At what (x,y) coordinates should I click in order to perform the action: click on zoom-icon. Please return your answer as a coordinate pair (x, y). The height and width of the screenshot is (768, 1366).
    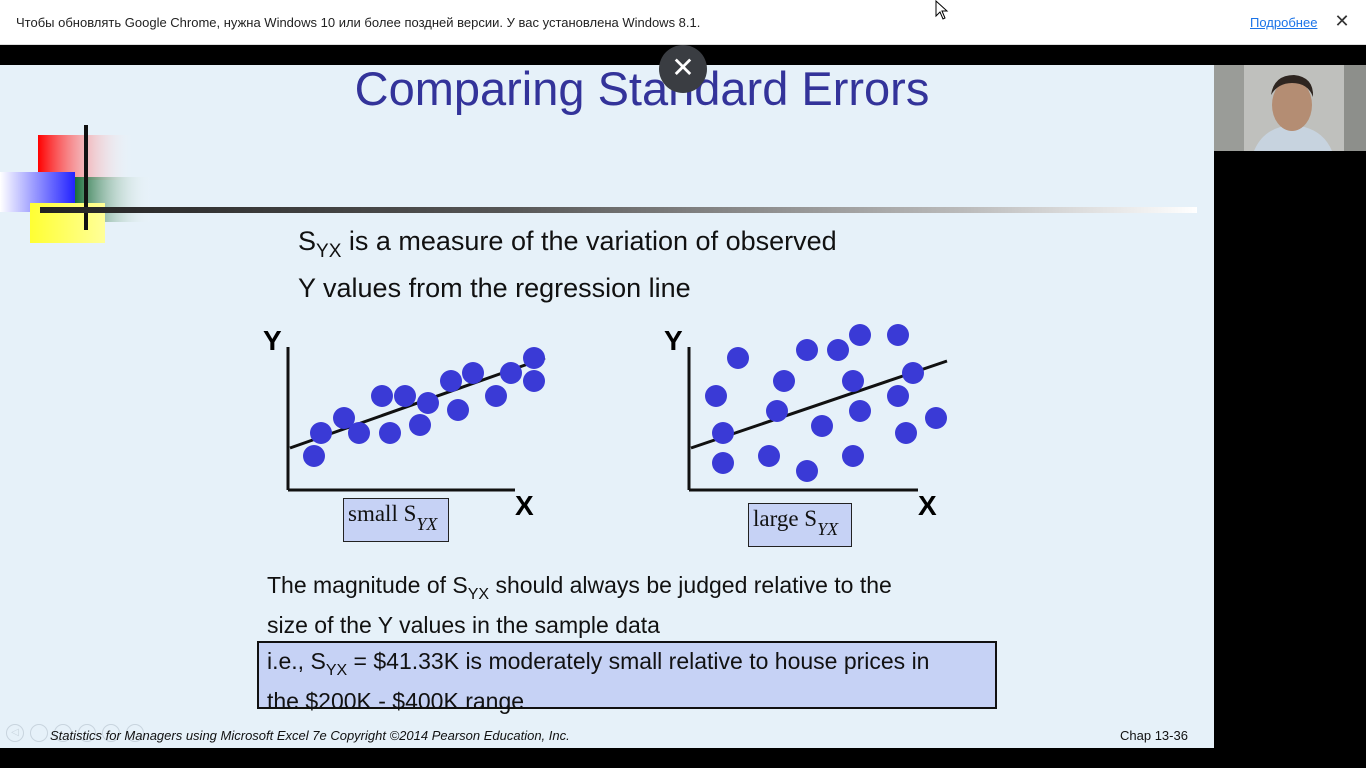
    Looking at the image, I should click on (87, 733).